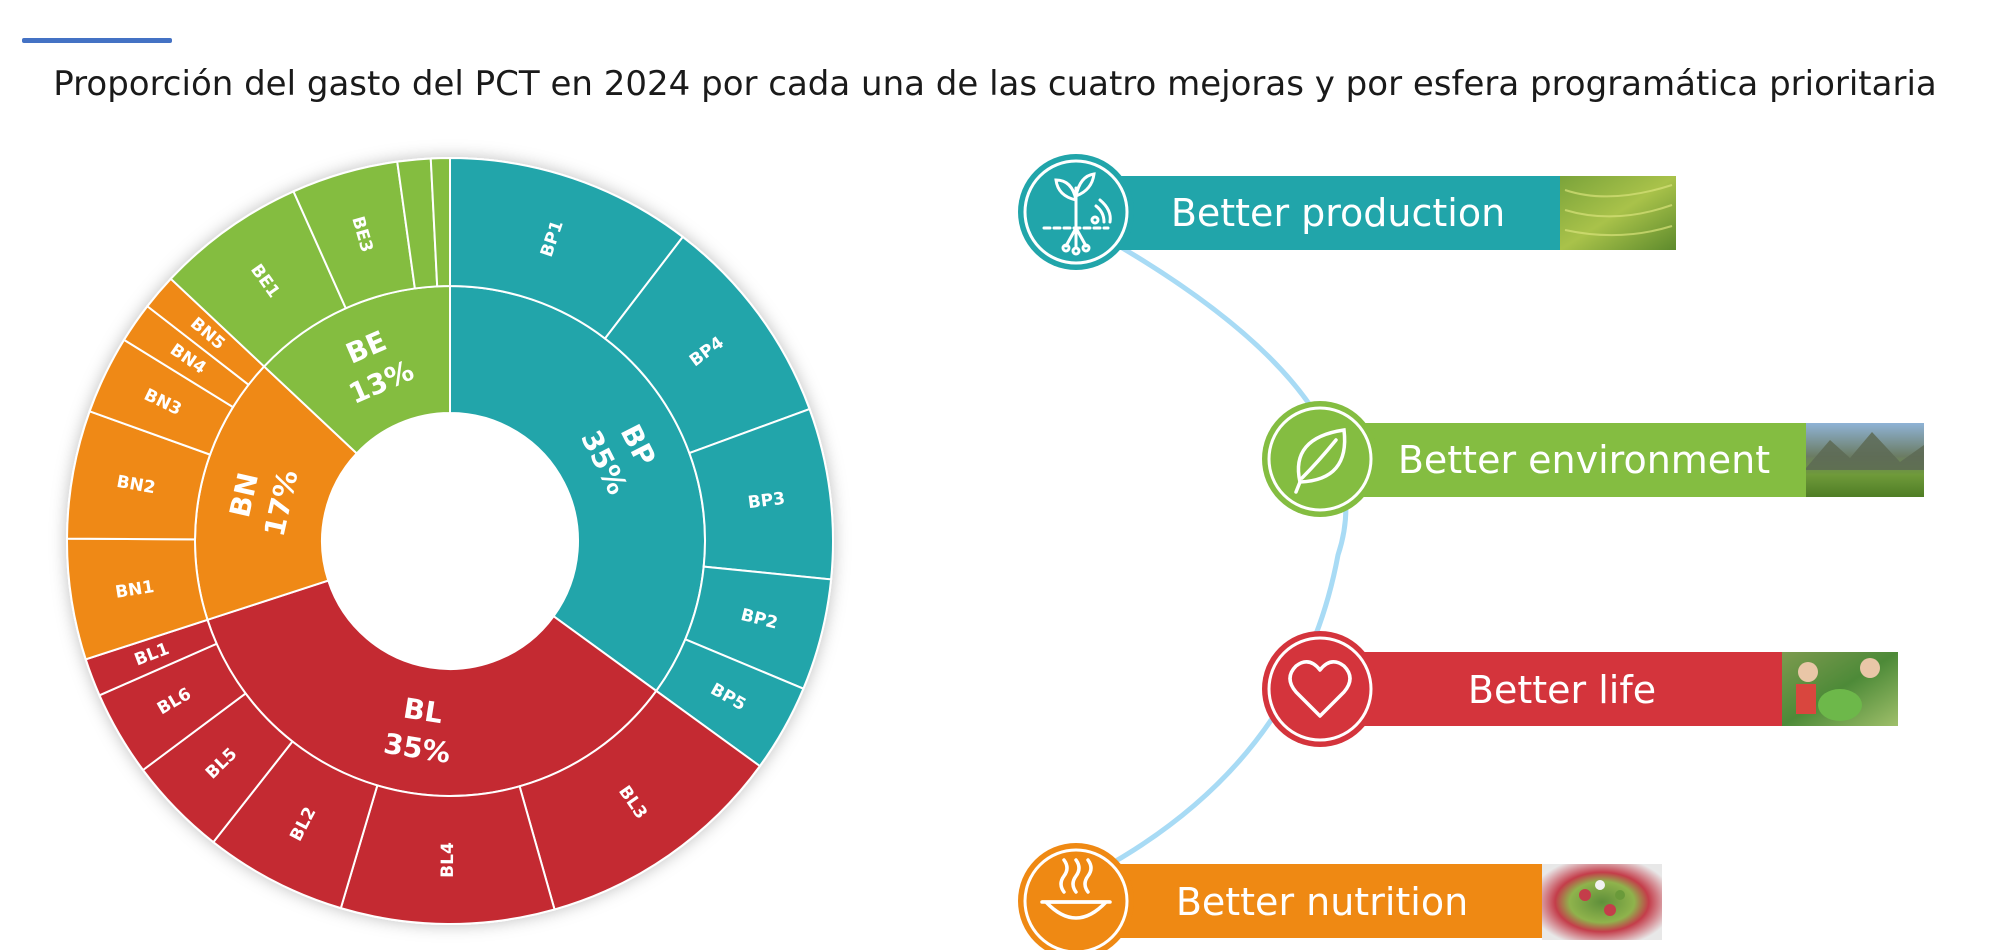 Image resolution: width=2000 pixels, height=950 pixels. I want to click on legend-item-better-nutrition: Better nutrition, so click(1340, 896).